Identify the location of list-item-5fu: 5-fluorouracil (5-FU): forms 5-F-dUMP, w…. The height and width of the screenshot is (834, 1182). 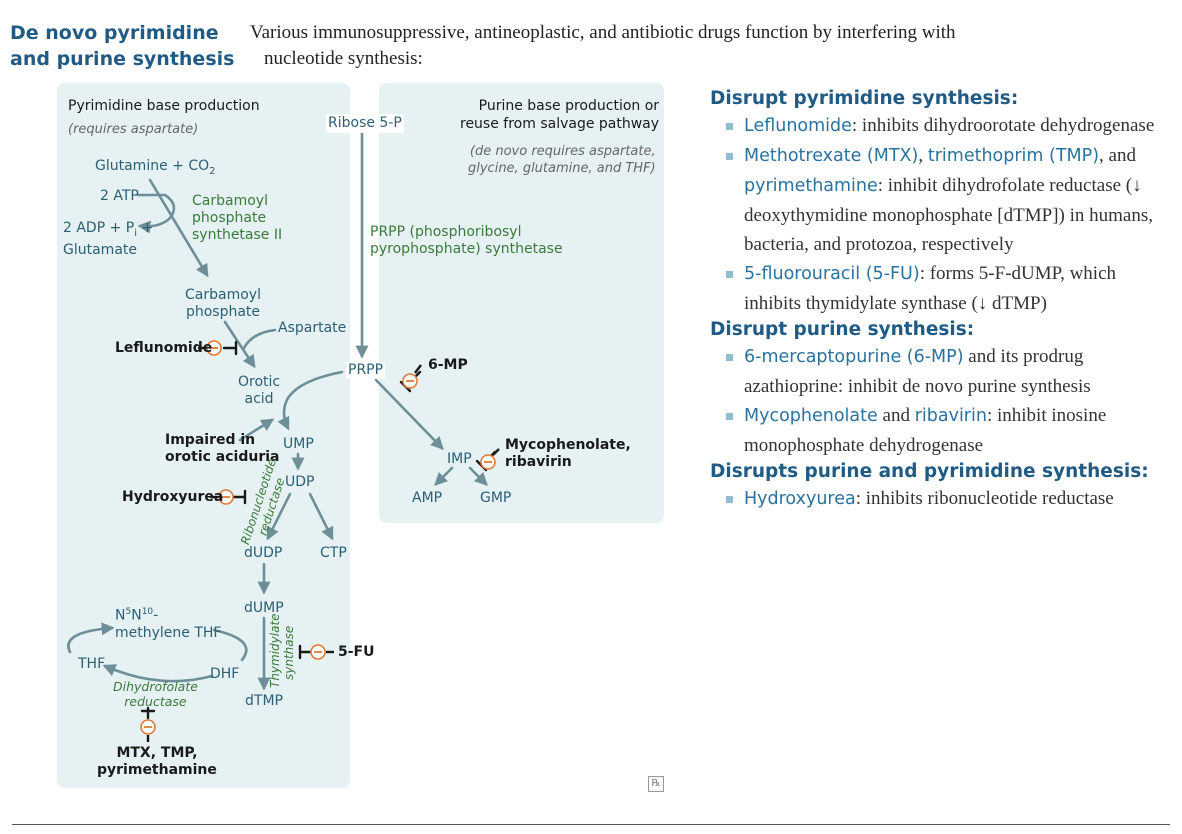
(940, 288).